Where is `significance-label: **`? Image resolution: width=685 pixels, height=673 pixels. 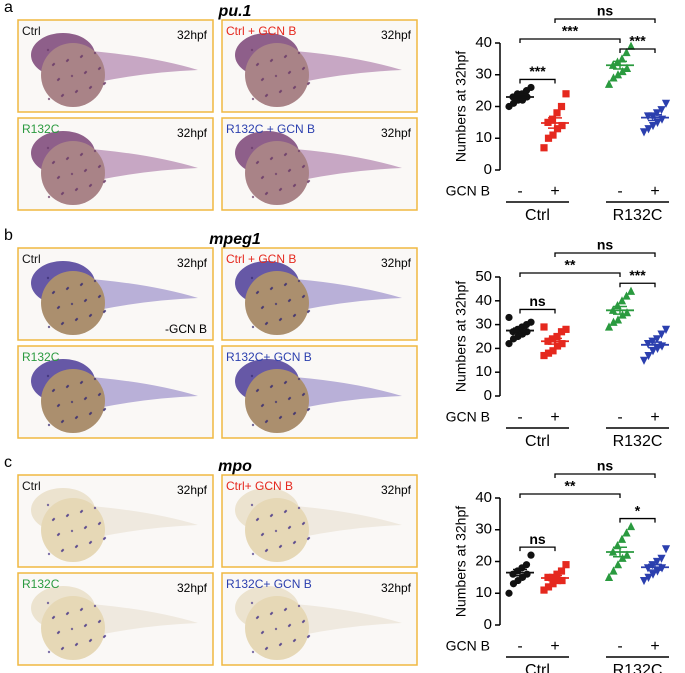
significance-label: ** is located at coordinates (570, 265).